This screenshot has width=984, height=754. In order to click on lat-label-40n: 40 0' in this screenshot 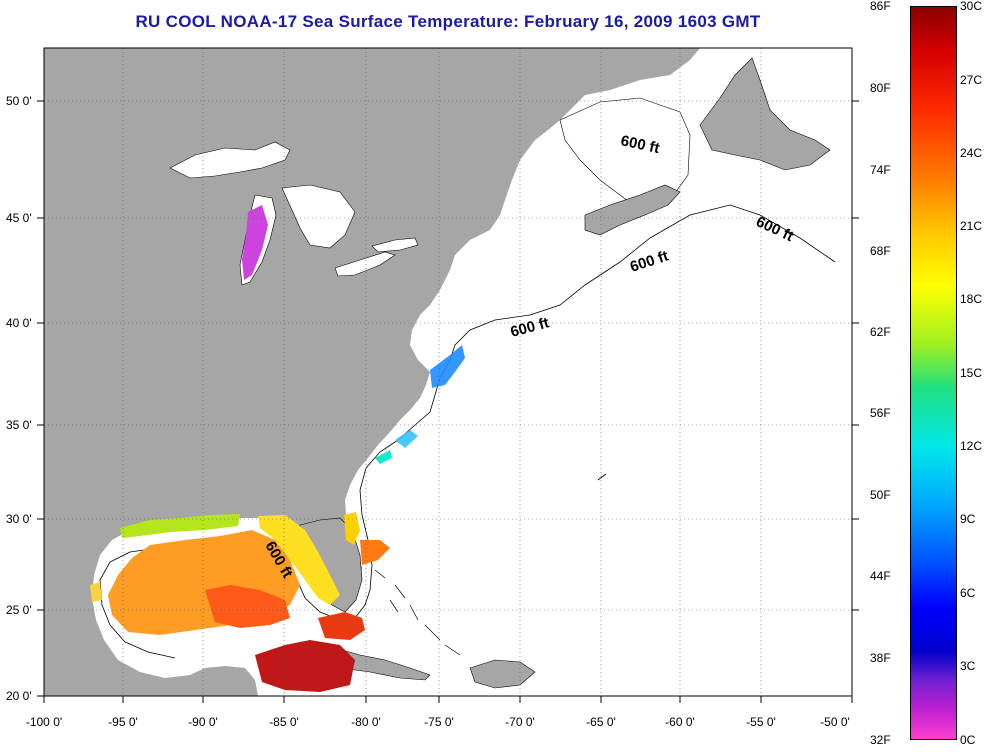, I will do `click(19, 323)`.